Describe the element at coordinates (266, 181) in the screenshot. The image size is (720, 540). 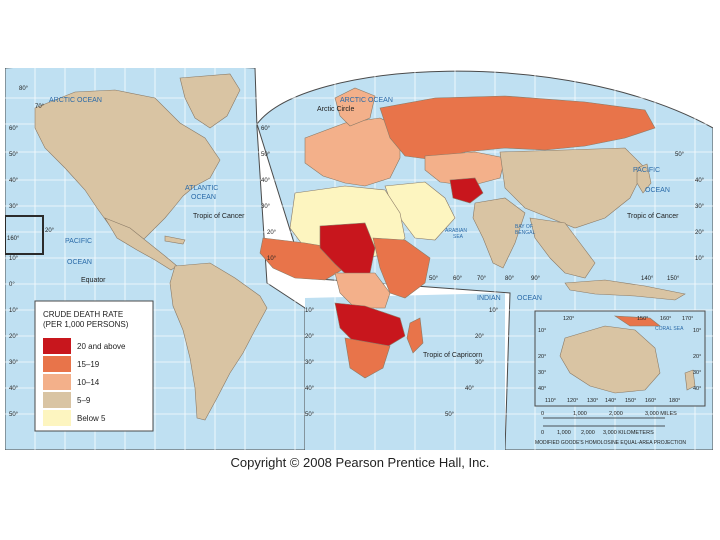
I see `lat-mid-40: 40°` at that location.